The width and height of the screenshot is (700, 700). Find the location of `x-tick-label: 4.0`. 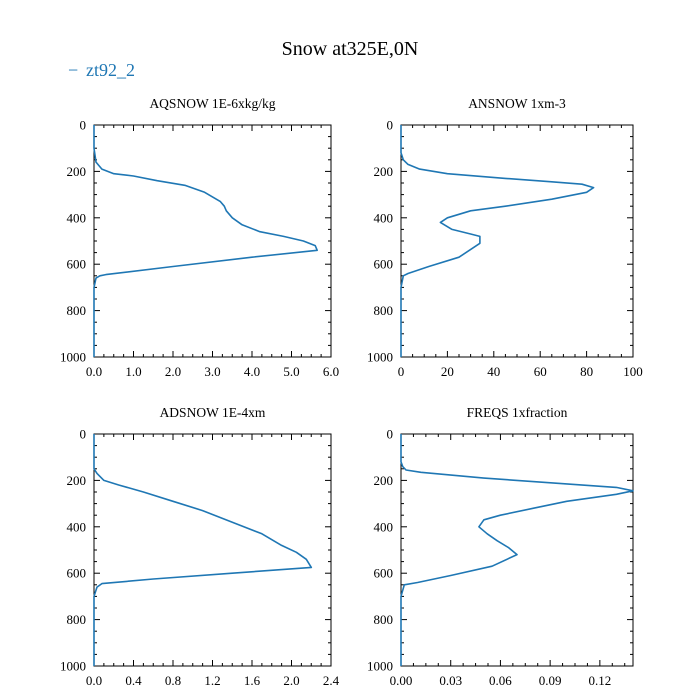

x-tick-label: 4.0 is located at coordinates (252, 371).